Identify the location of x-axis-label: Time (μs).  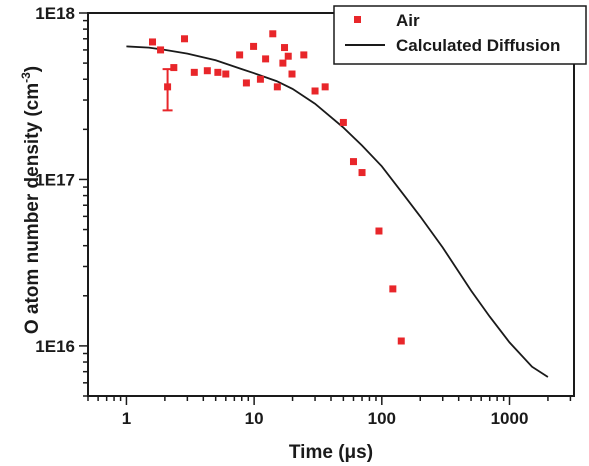
(331, 452).